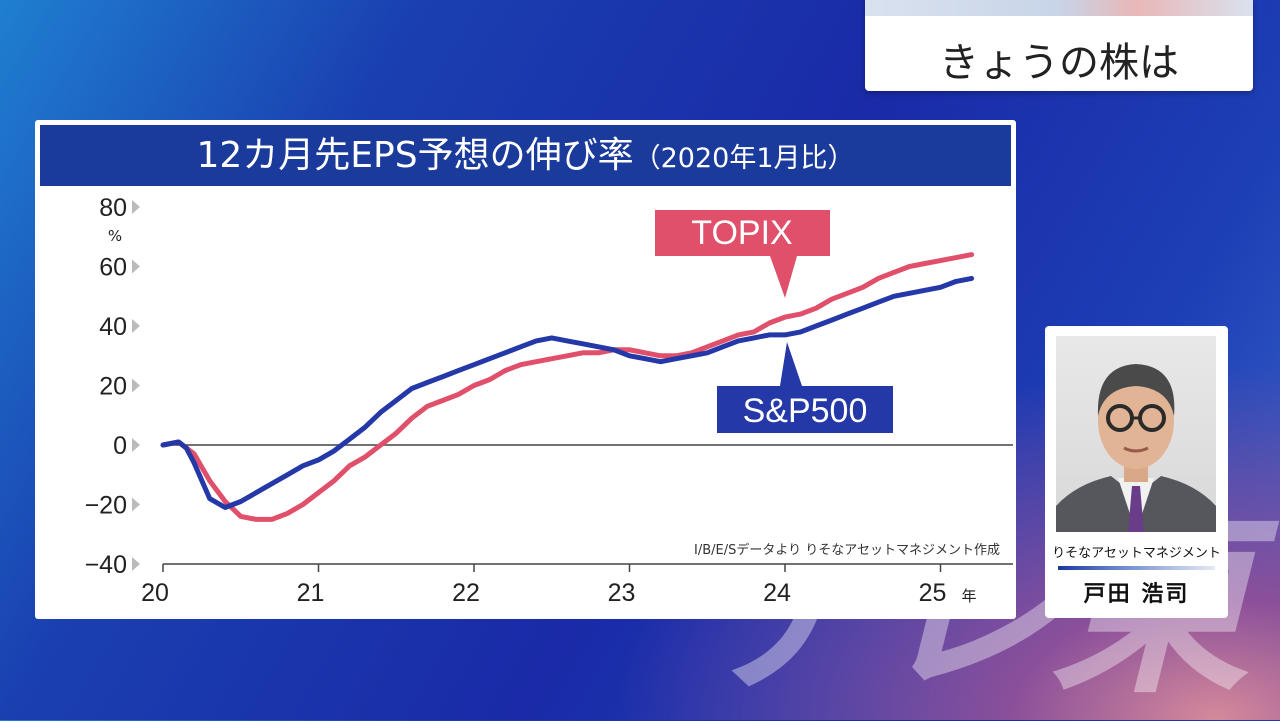 The width and height of the screenshot is (1280, 721). What do you see at coordinates (1136, 553) in the screenshot?
I see `commentator-company: りそなアセットマネジメント` at bounding box center [1136, 553].